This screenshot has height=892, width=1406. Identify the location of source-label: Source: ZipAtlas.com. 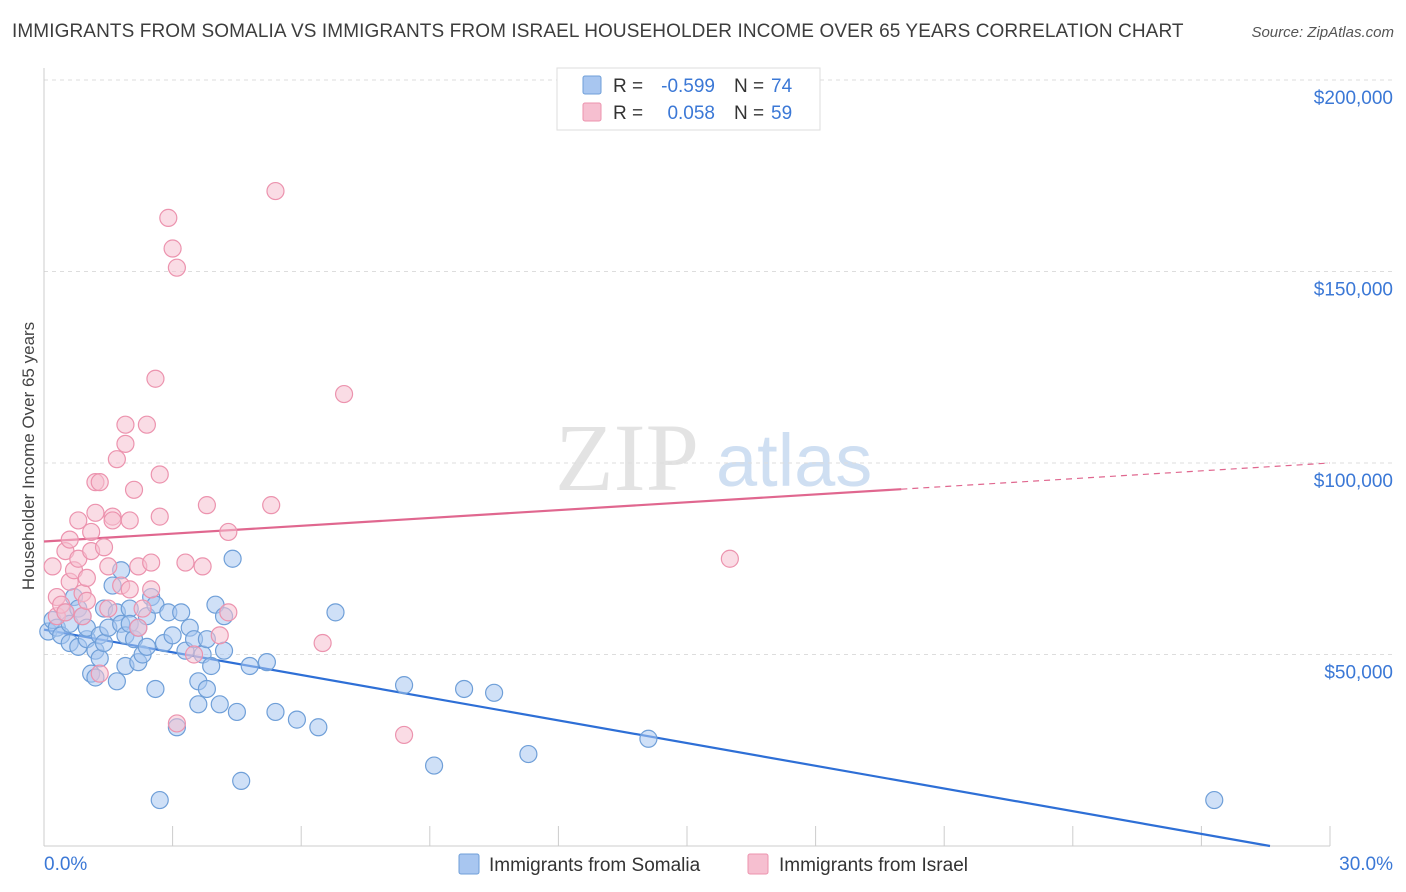
(1322, 32).